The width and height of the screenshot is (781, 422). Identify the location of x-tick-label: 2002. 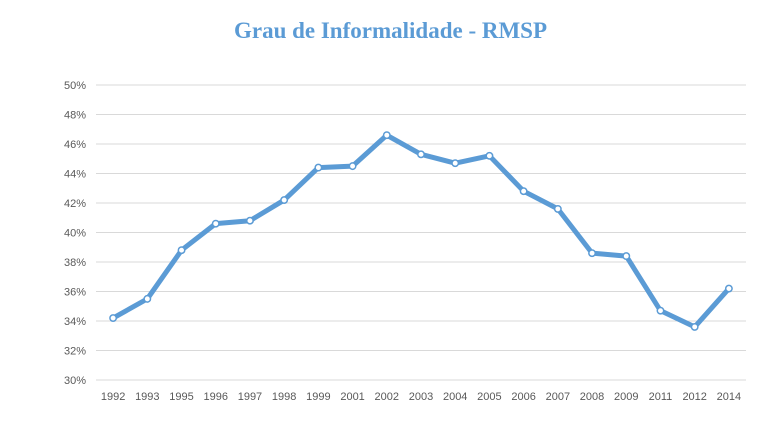
(387, 397).